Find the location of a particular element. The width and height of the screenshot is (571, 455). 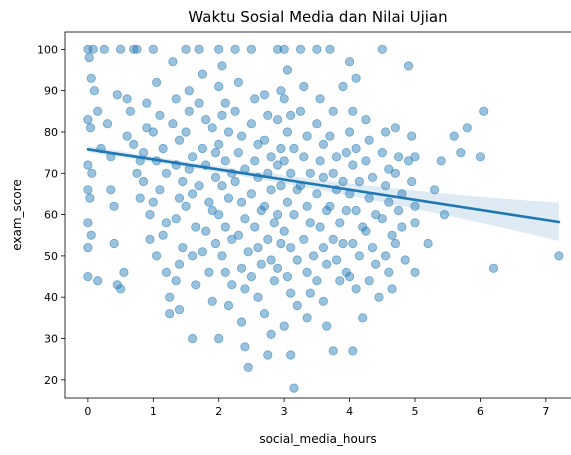

y-tick-label: 20 is located at coordinates (51, 380).